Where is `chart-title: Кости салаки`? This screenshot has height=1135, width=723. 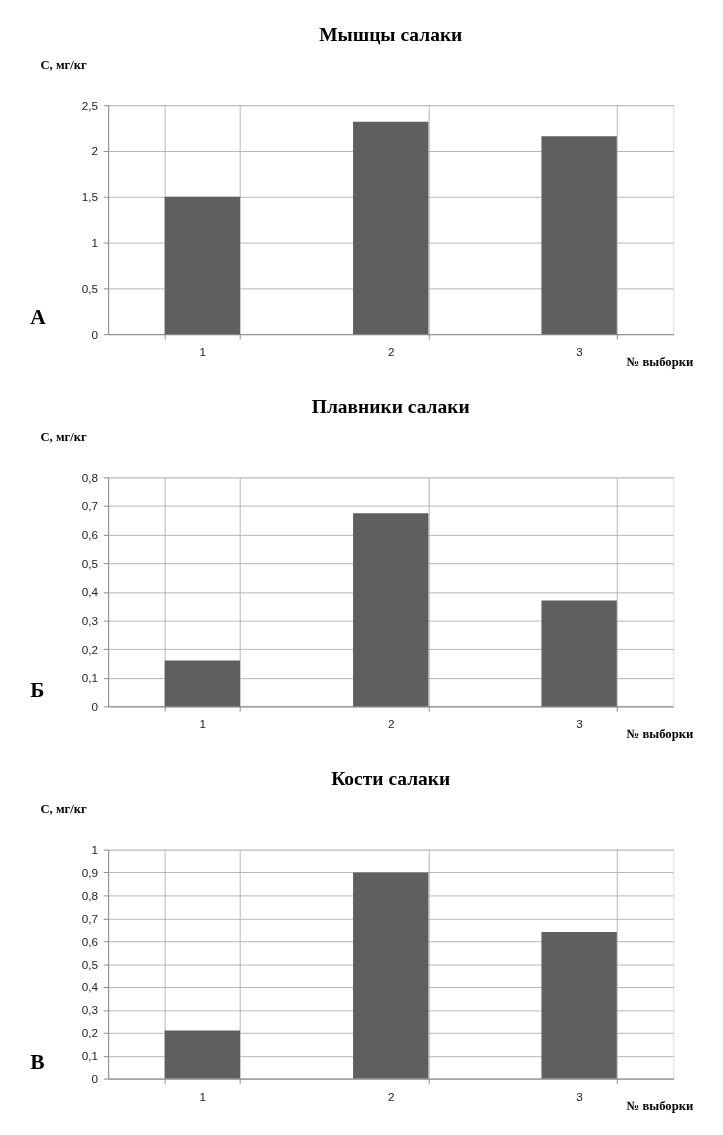
chart-title: Кости салаки is located at coordinates (391, 779).